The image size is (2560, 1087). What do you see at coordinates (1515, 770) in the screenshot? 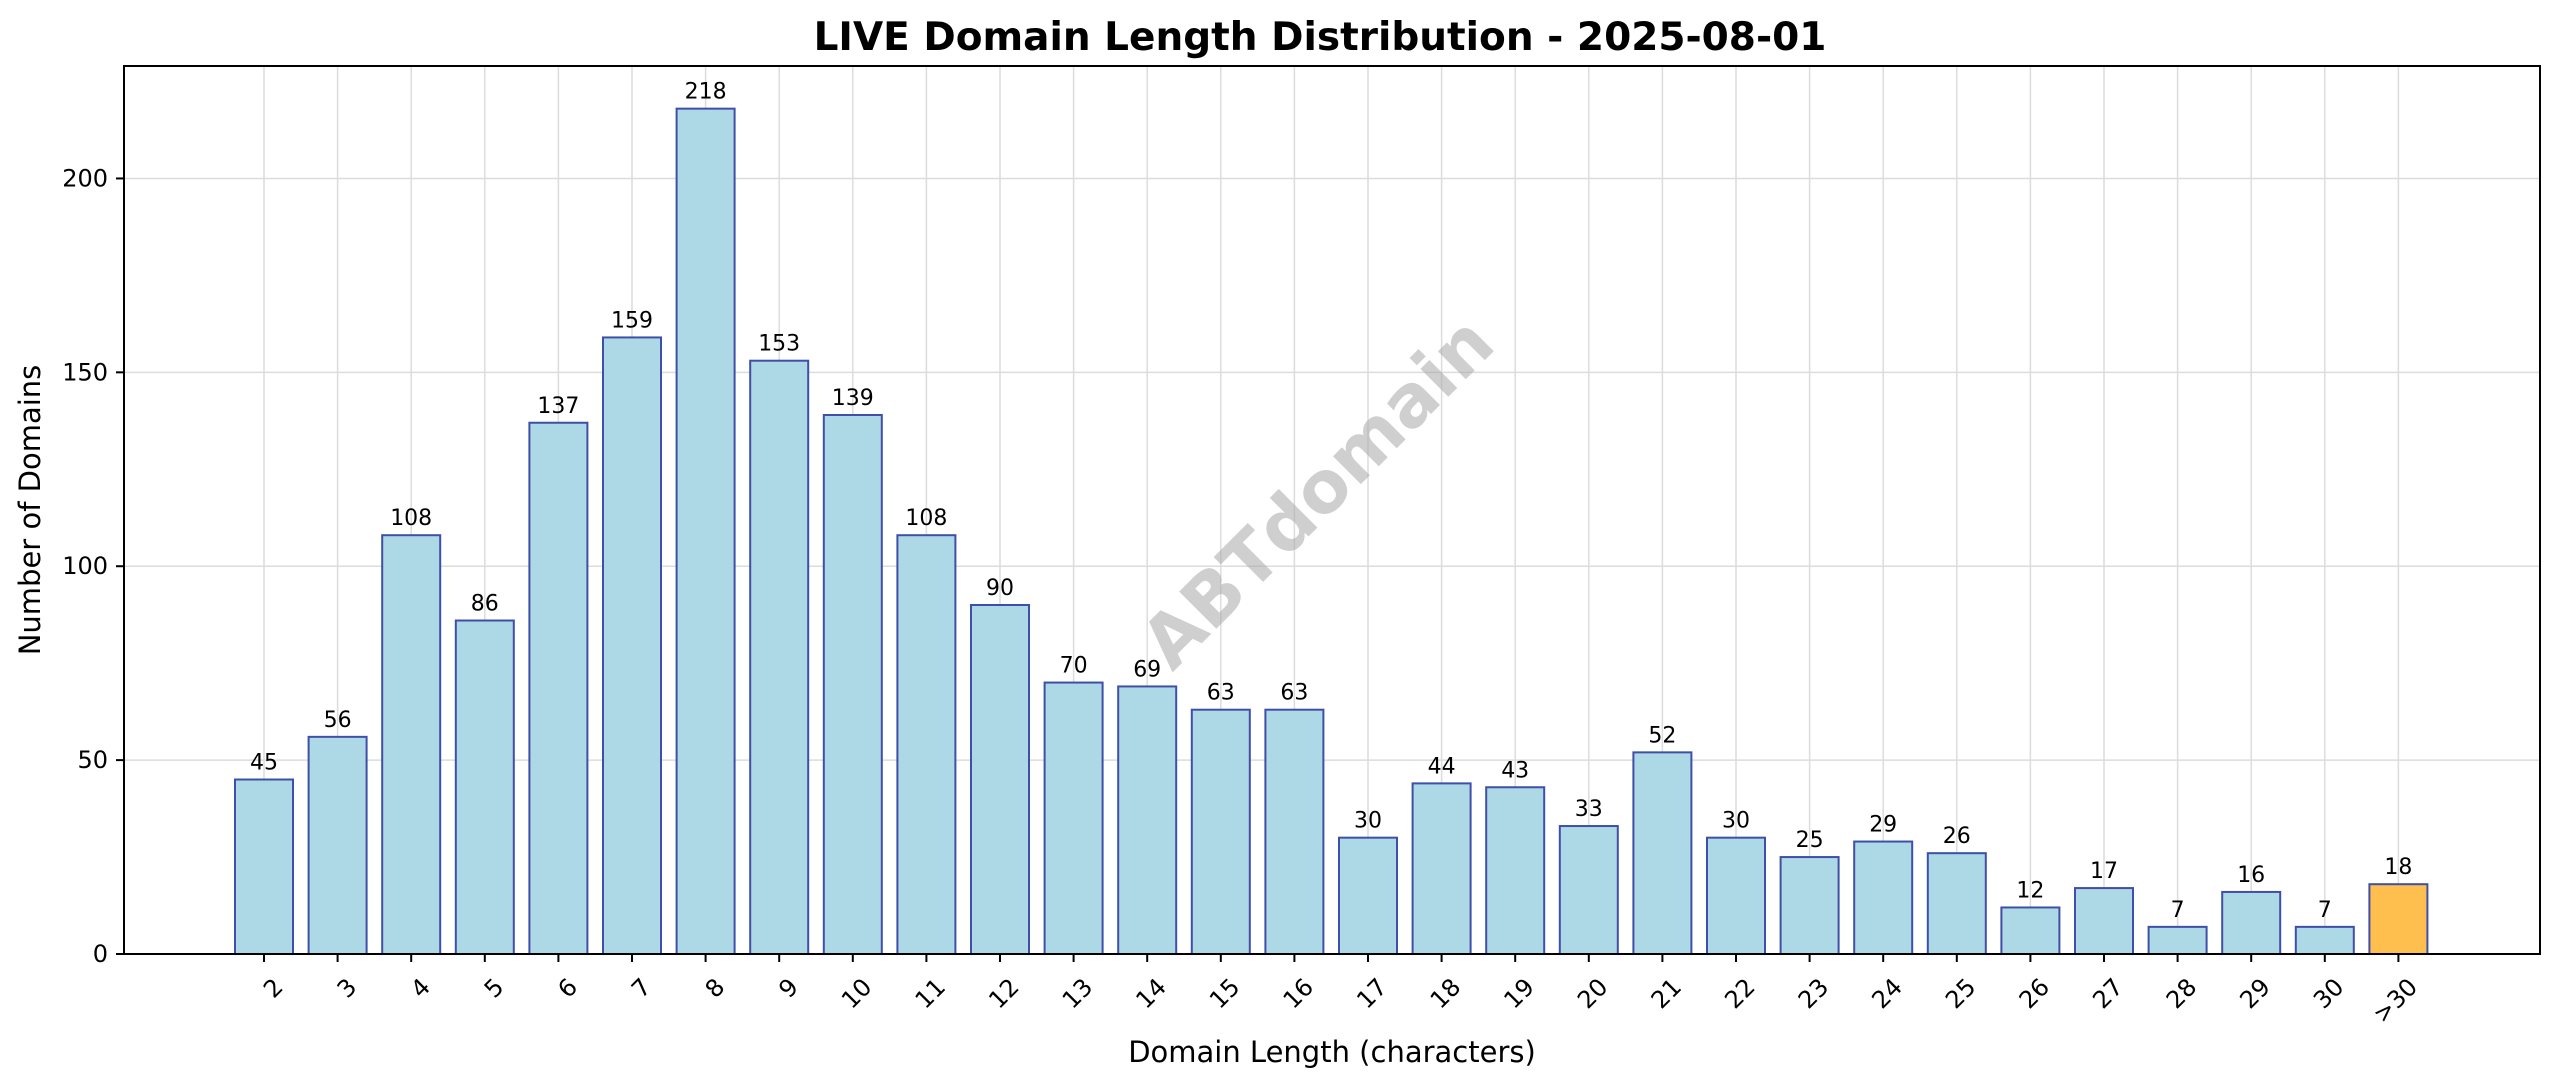
I see `data-label: 43` at bounding box center [1515, 770].